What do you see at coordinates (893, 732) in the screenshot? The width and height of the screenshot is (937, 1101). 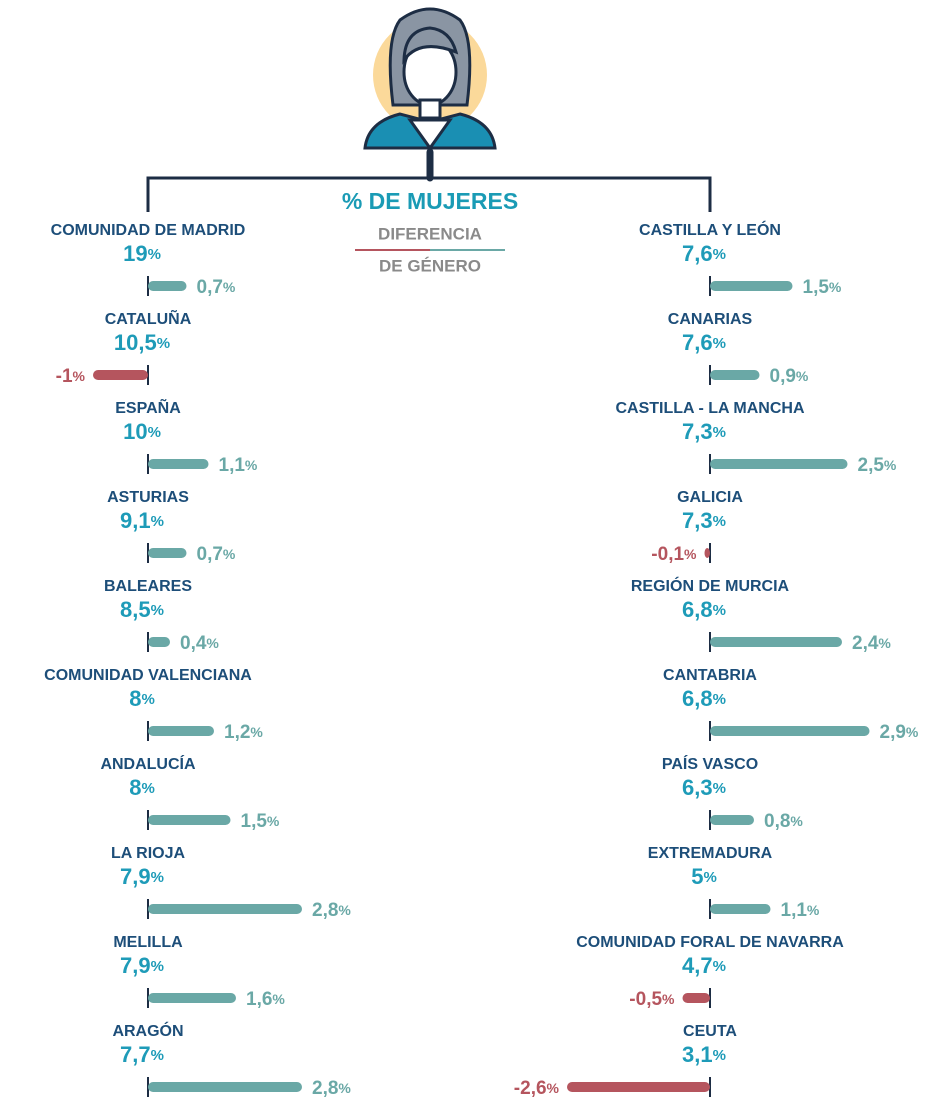 I see `diff-number: 2,9` at bounding box center [893, 732].